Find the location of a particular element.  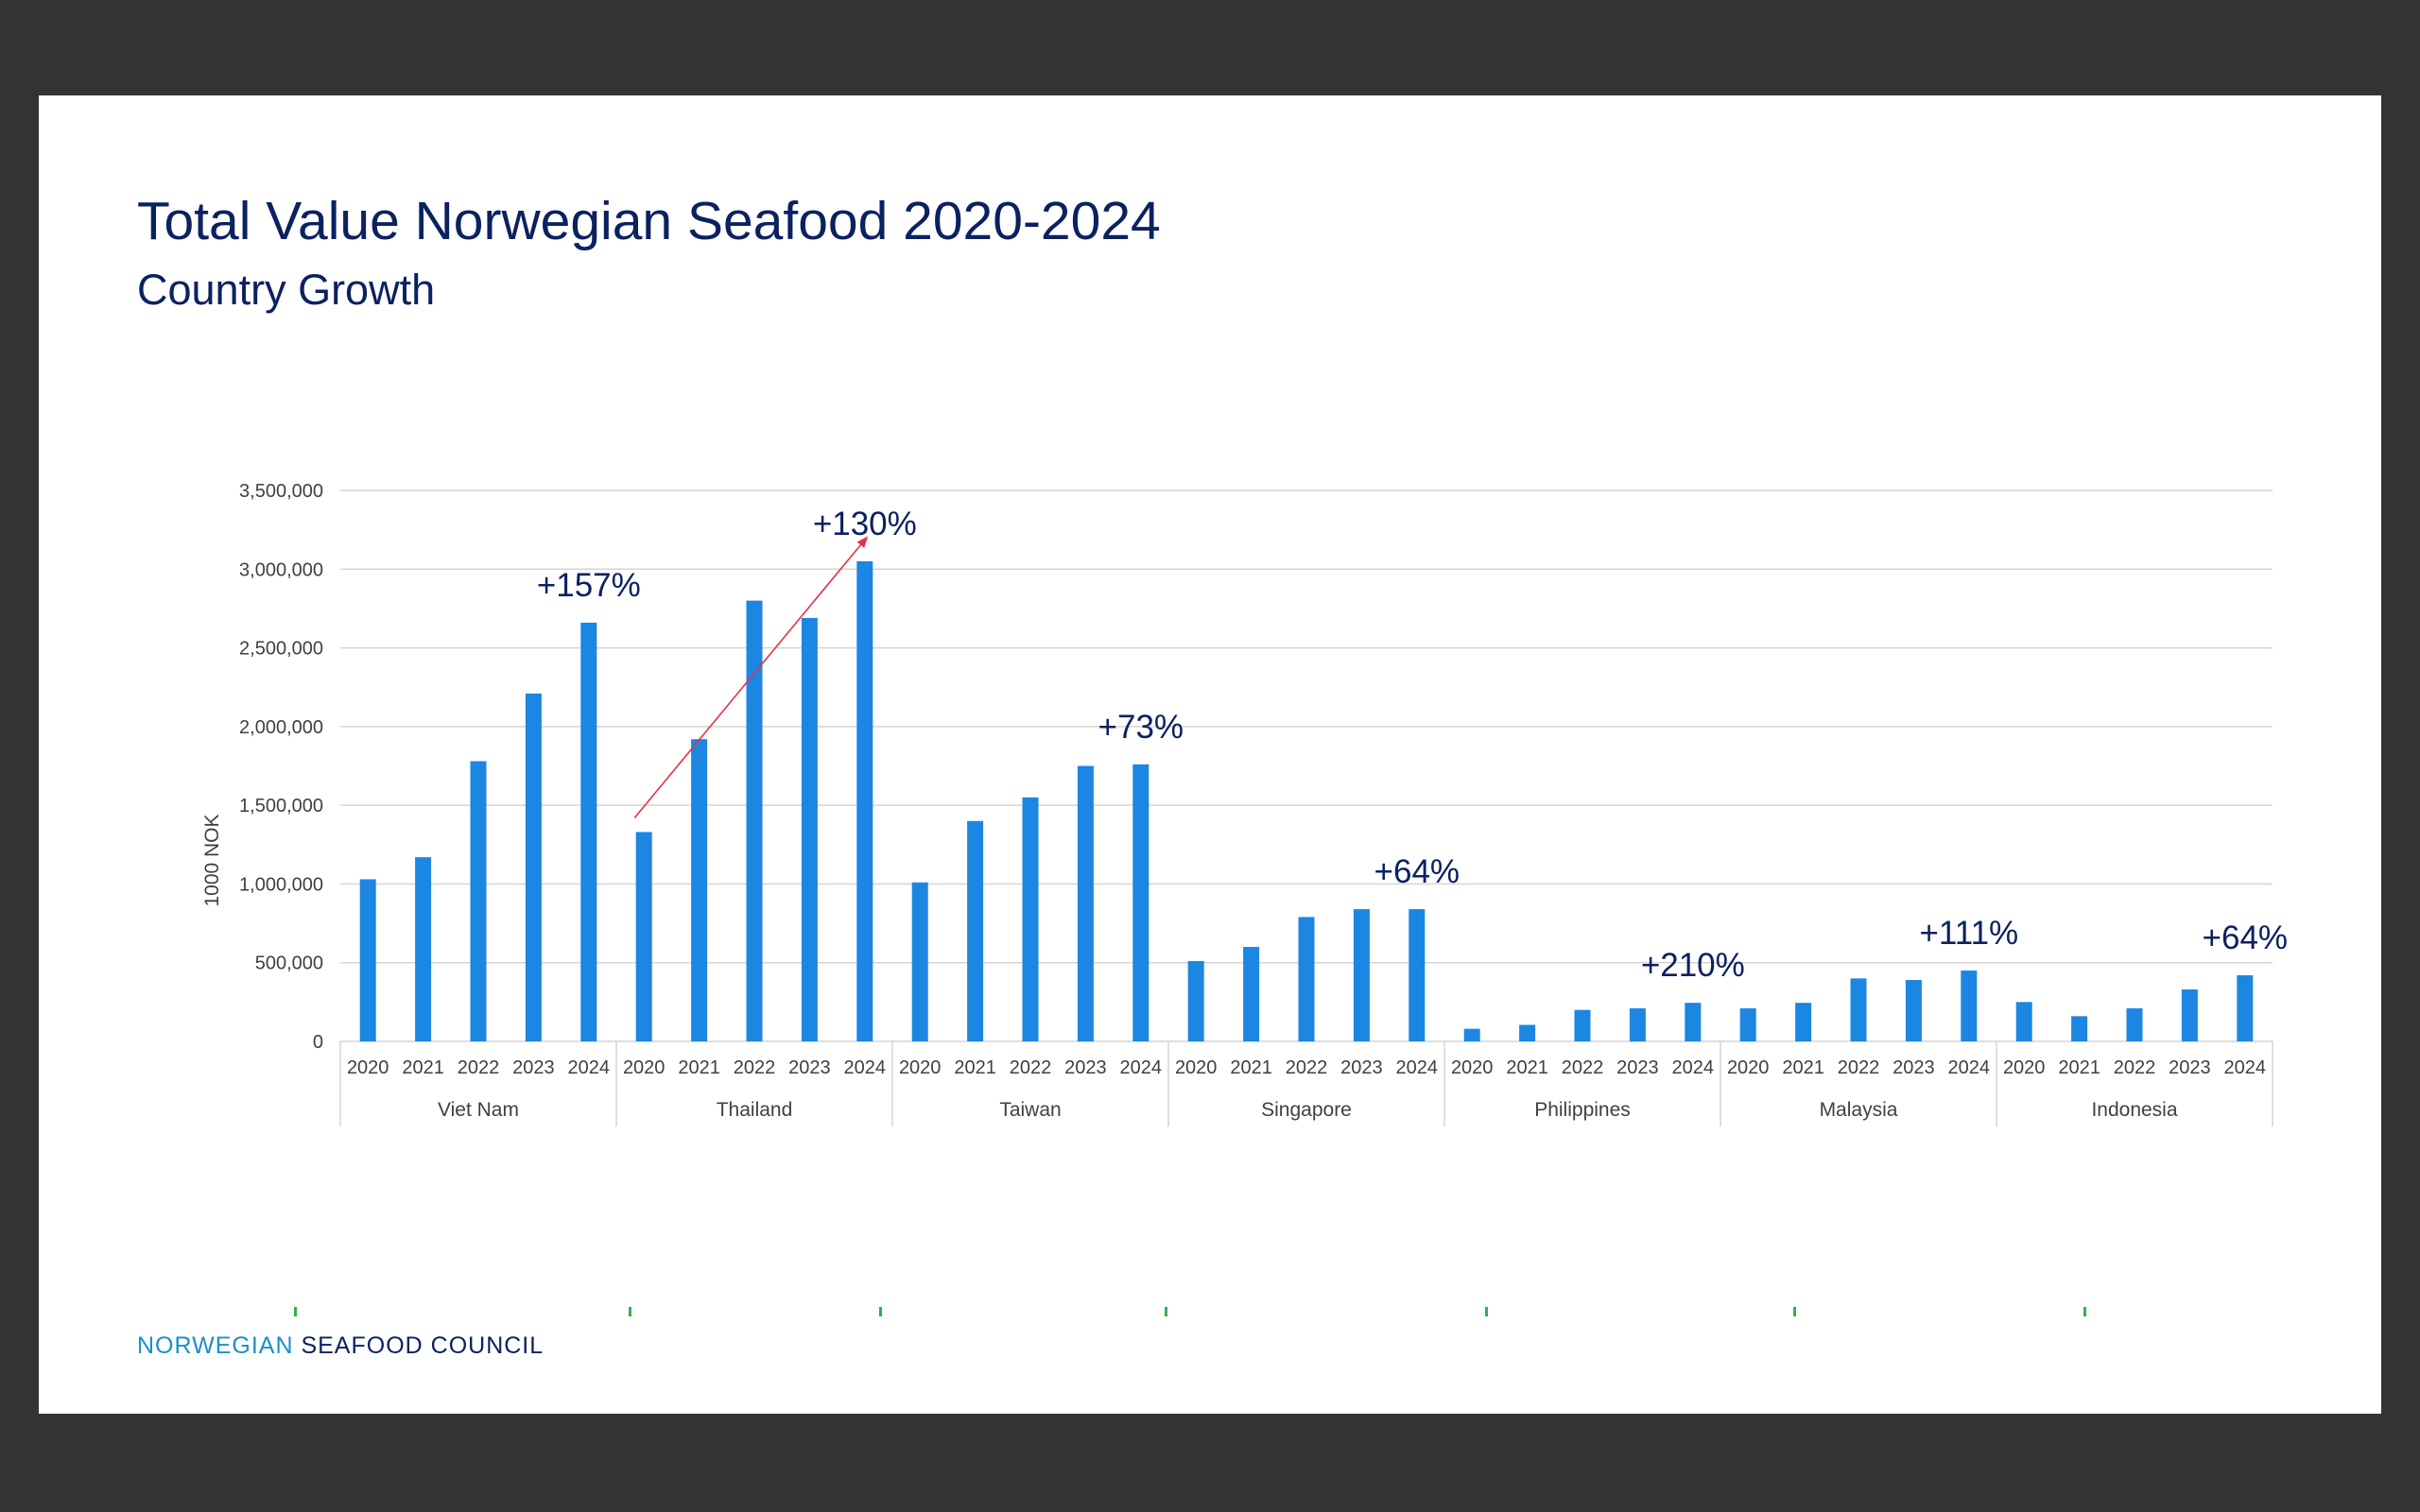

y-tick-label: 3,500,000 is located at coordinates (281, 491).